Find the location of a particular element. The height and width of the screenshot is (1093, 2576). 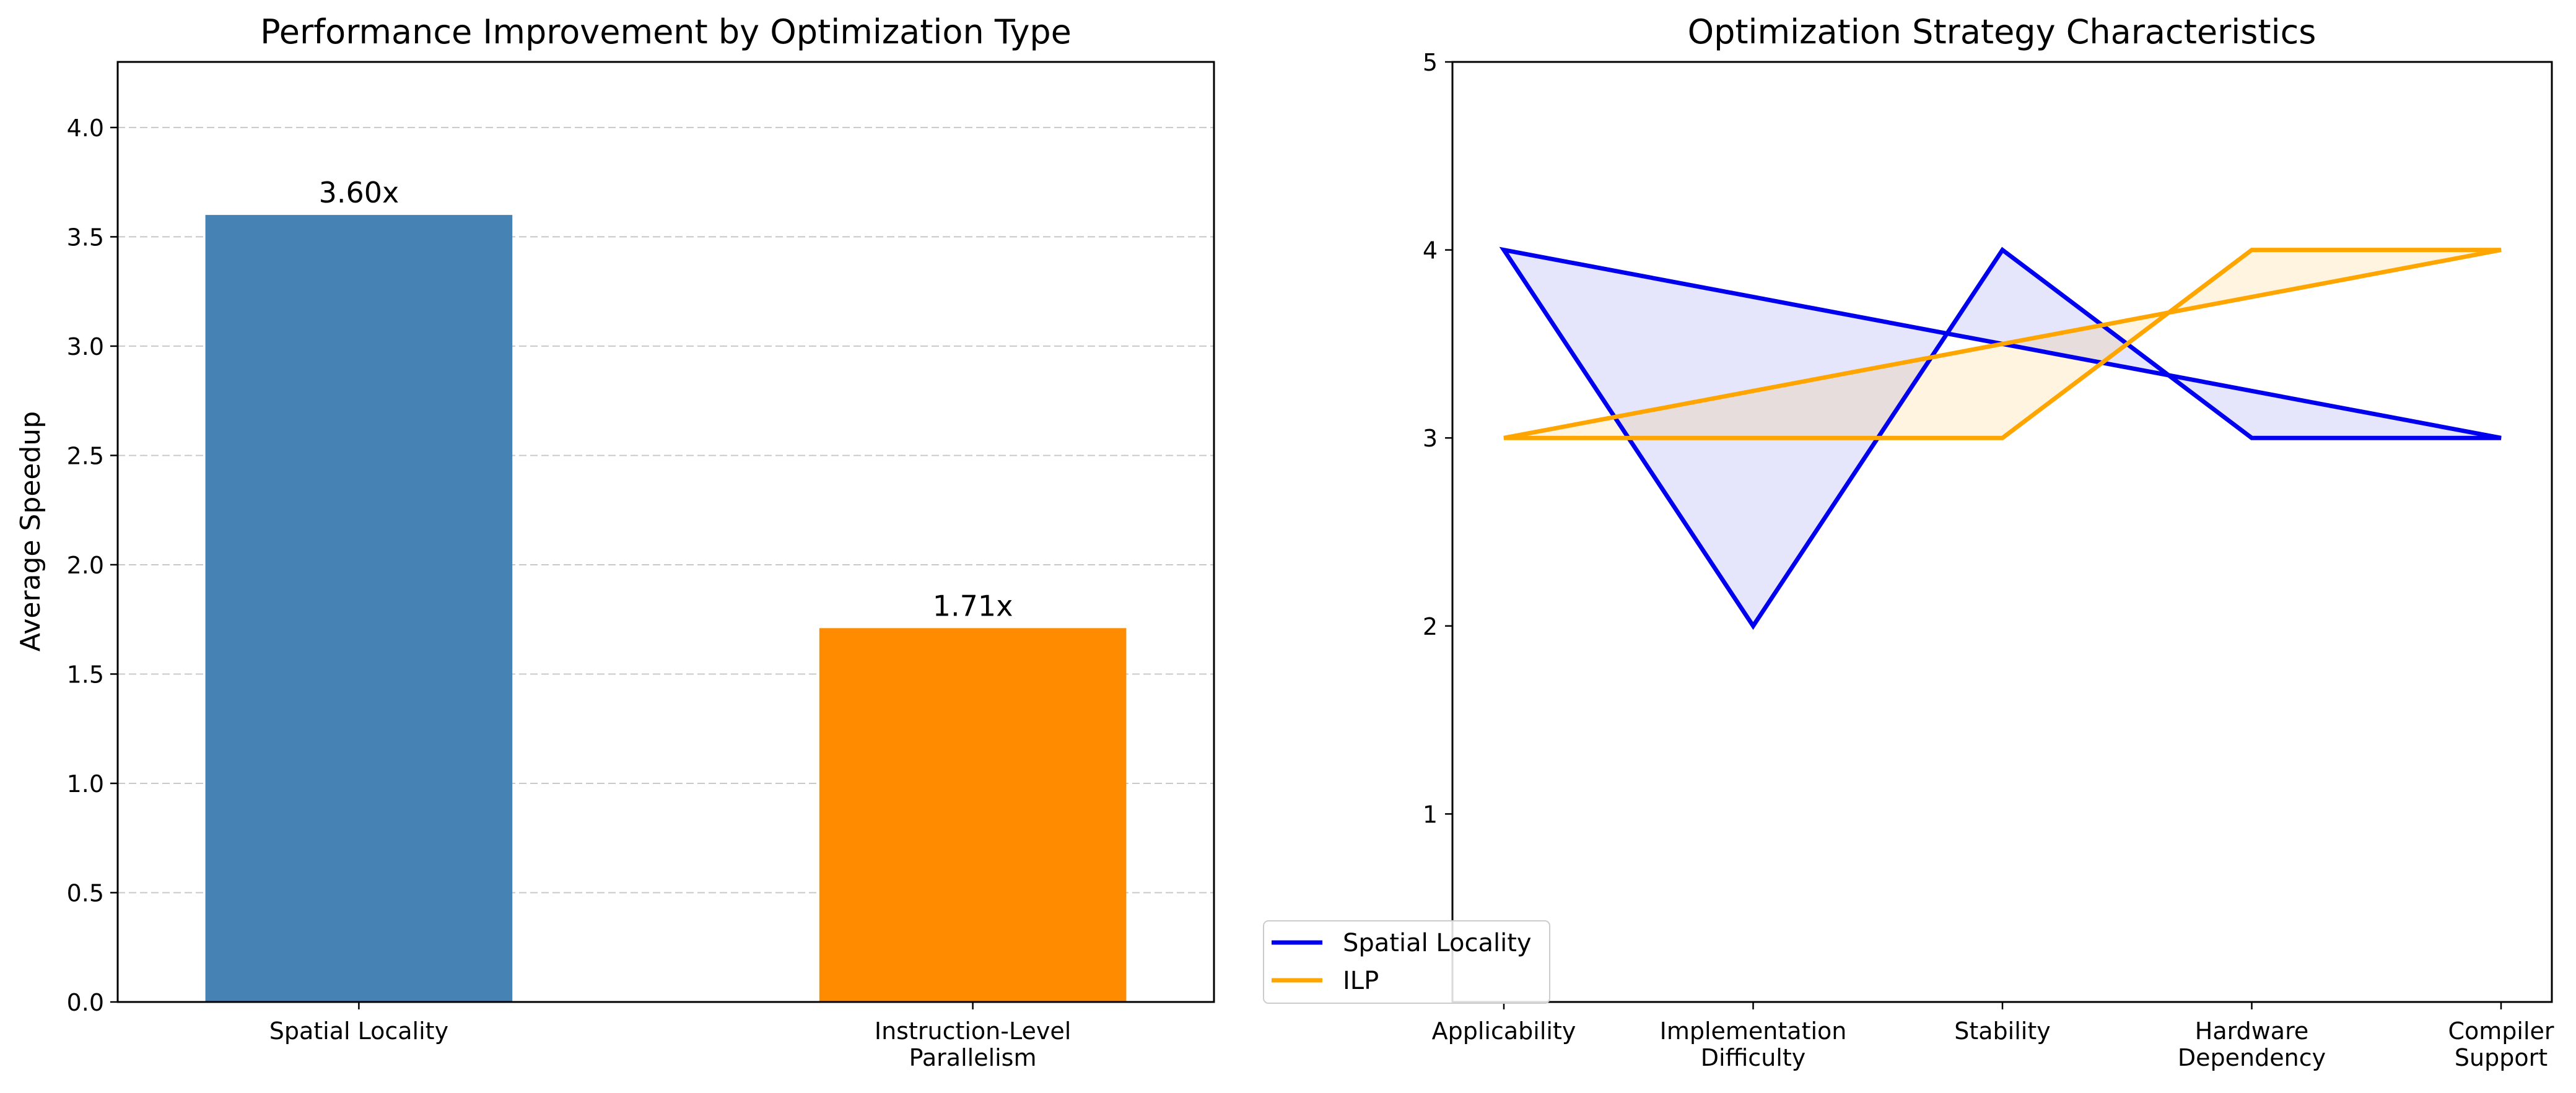

y-tick-label: 0.0 is located at coordinates (85, 1003).